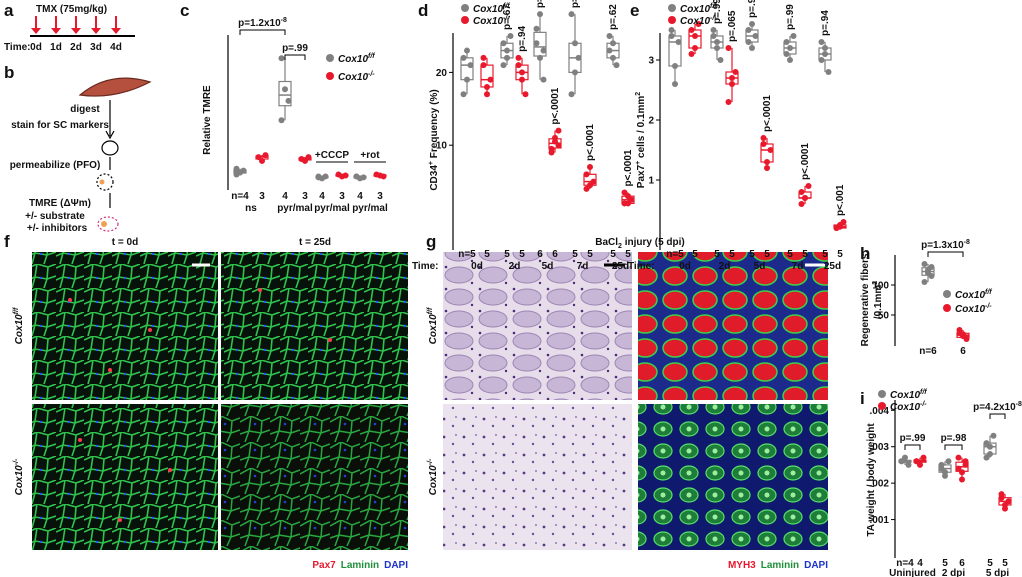 This screenshot has width=1022, height=577. What do you see at coordinates (423, 10) in the screenshot?
I see `panel-label: d` at bounding box center [423, 10].